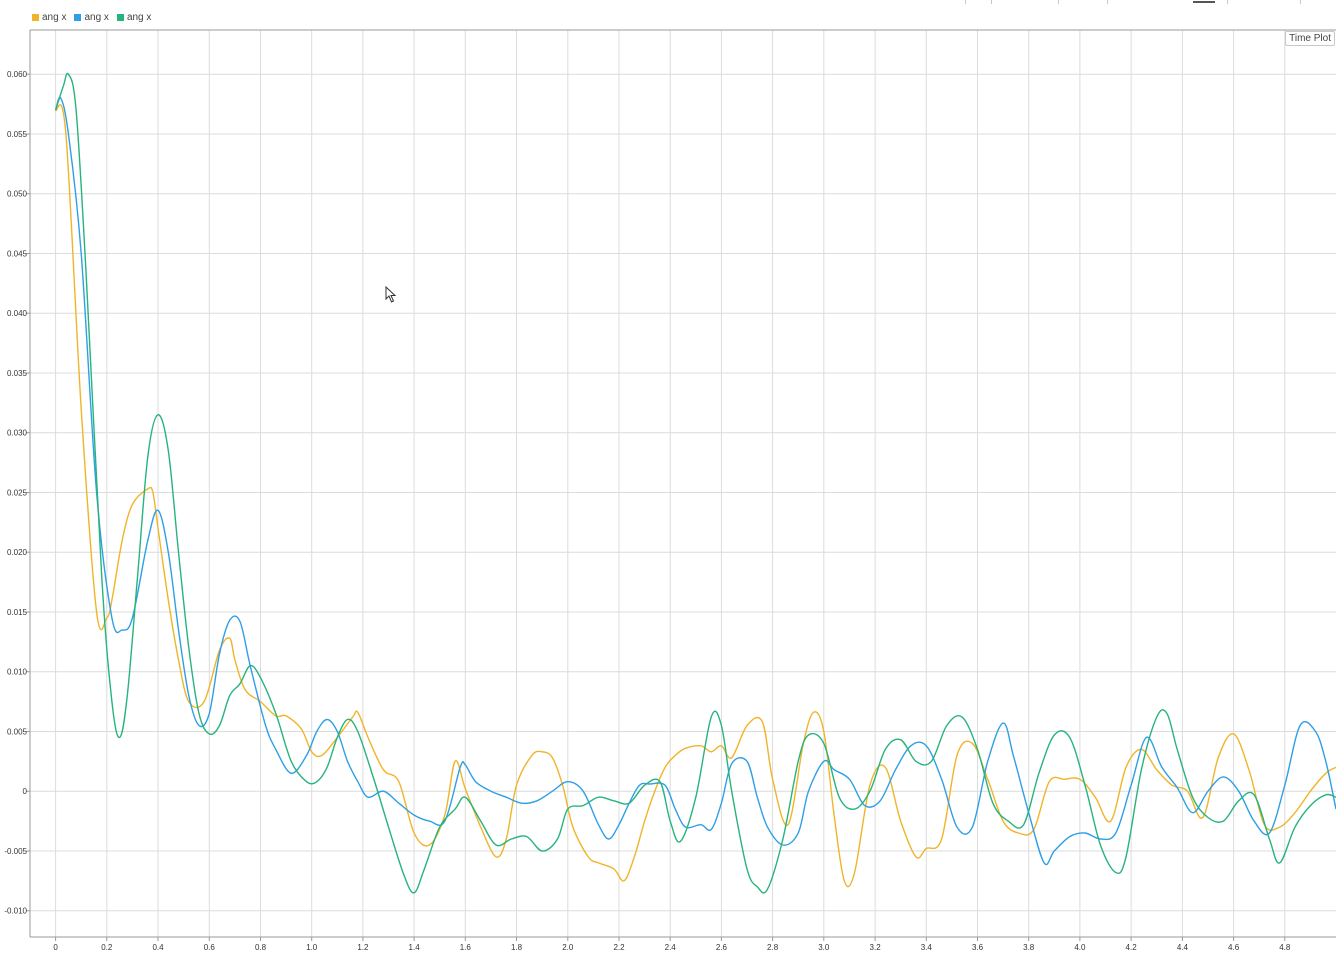  What do you see at coordinates (261, 947) in the screenshot?
I see `x-tick-label: 0.8` at bounding box center [261, 947].